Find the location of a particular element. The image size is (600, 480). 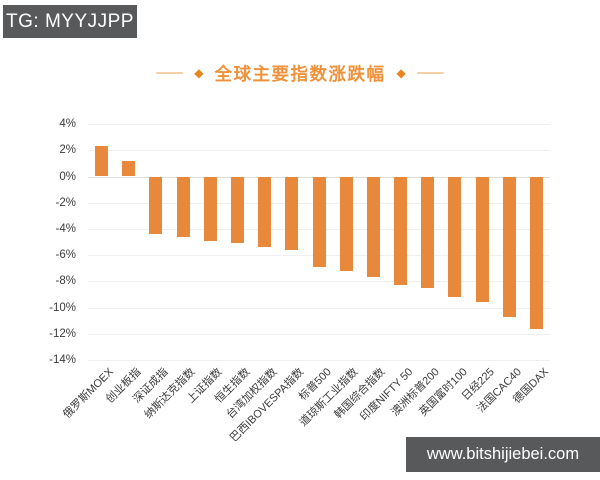

watermark-telegram-text: TG: MYYJJPP is located at coordinates (70, 21).